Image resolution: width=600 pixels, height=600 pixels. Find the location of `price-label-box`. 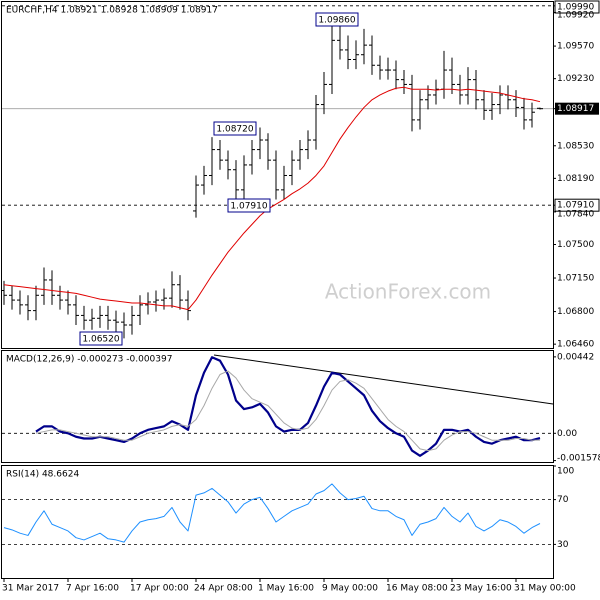

price-label-box is located at coordinates (577, 108).